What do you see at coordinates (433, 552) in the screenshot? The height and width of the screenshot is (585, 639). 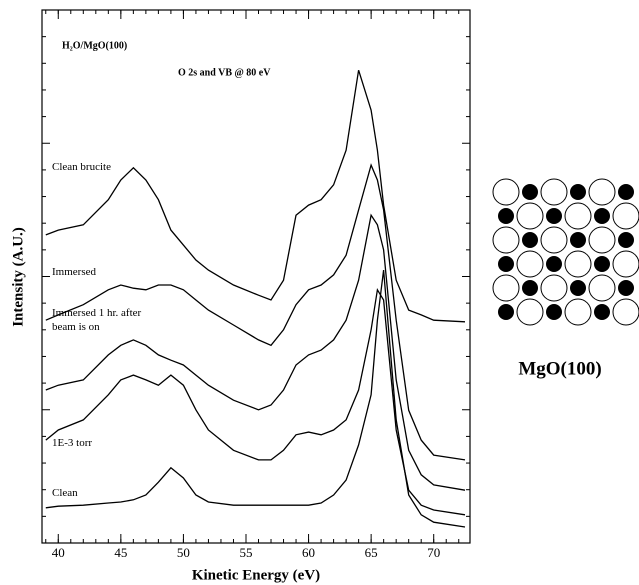 I see `x-tick-label: 70` at bounding box center [433, 552].